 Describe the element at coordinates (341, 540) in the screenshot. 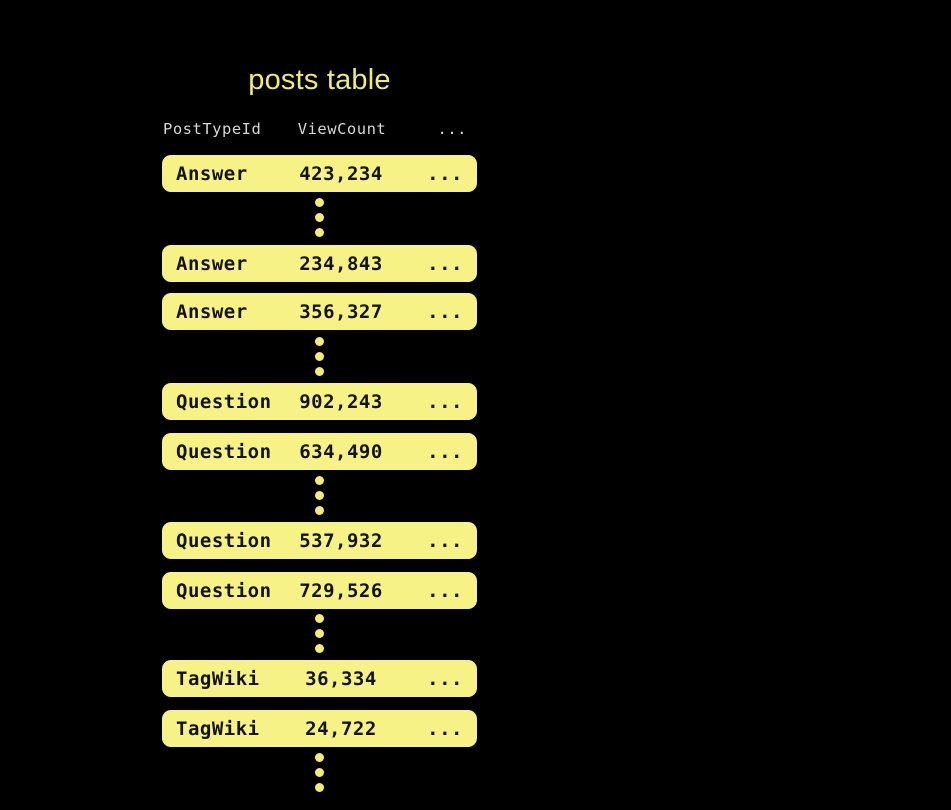

I see `cell-view-count: 537,932` at that location.